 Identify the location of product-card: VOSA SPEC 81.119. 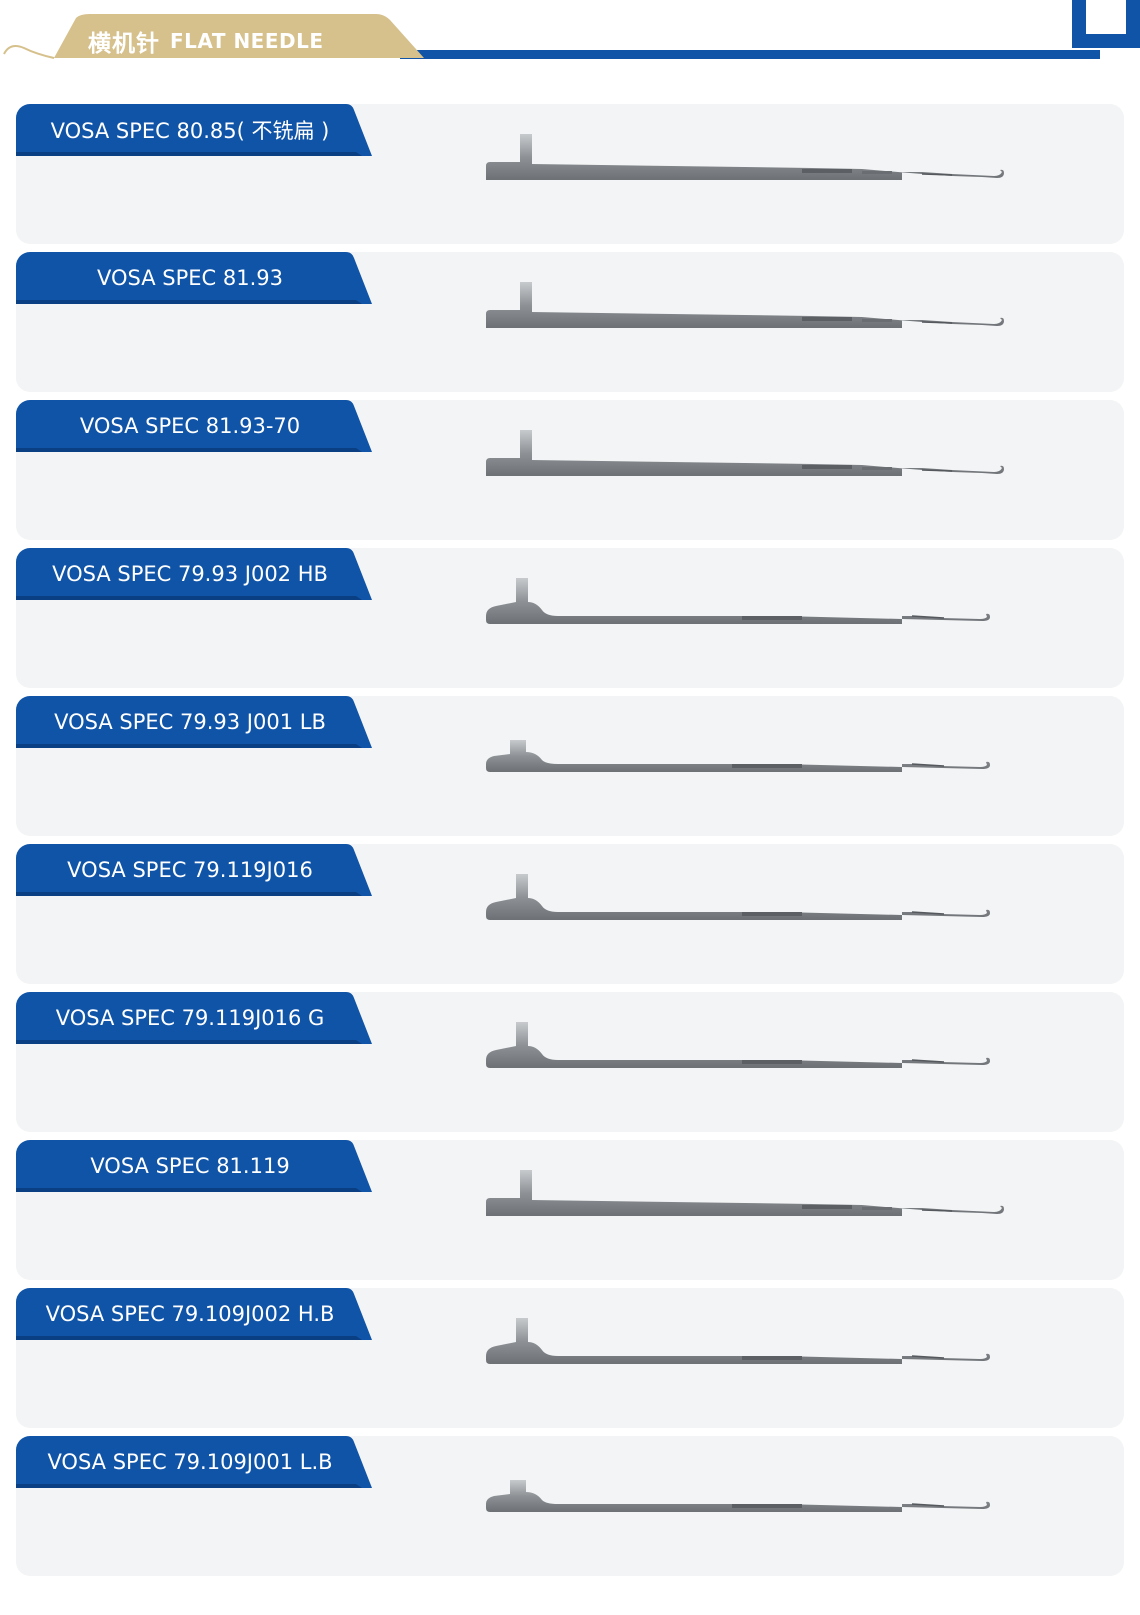
(570, 1210).